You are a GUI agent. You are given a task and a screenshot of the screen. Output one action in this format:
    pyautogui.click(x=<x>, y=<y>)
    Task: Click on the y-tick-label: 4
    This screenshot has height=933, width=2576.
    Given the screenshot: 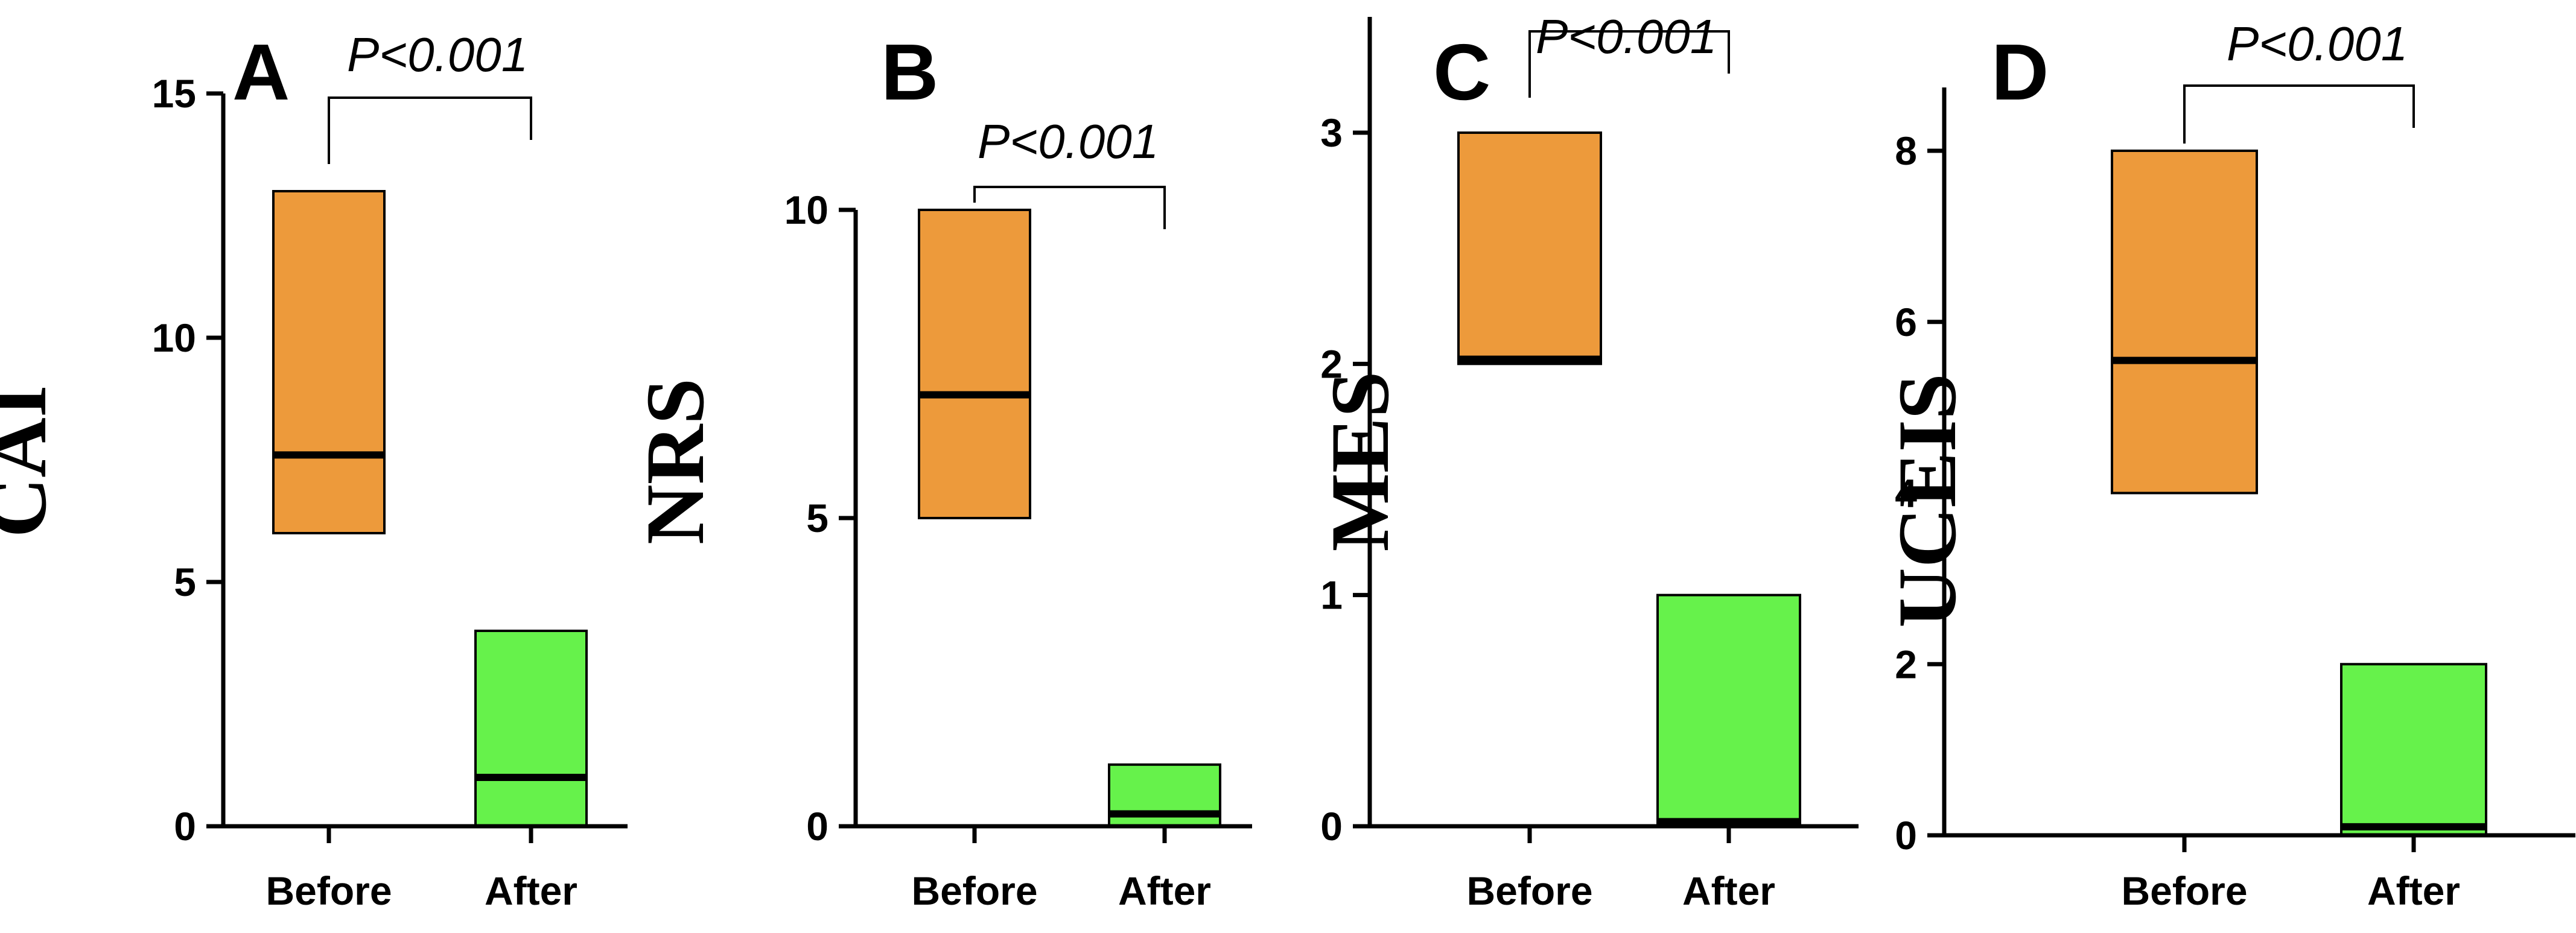 What is the action you would take?
    pyautogui.click(x=1906, y=493)
    